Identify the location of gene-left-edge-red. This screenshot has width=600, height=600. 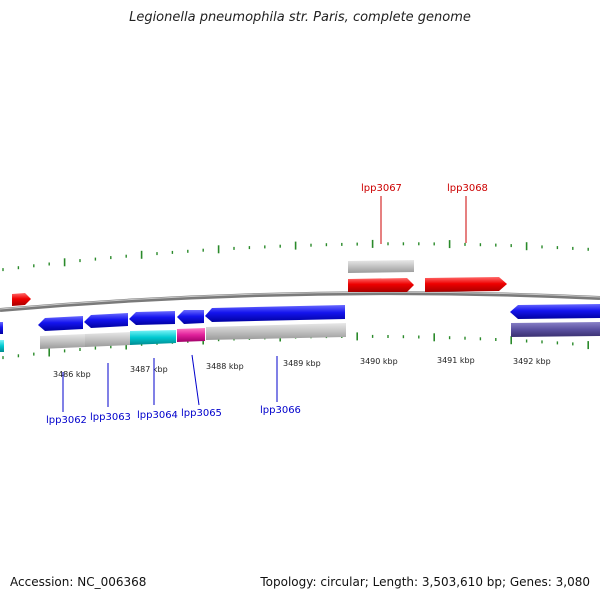
(21, 299).